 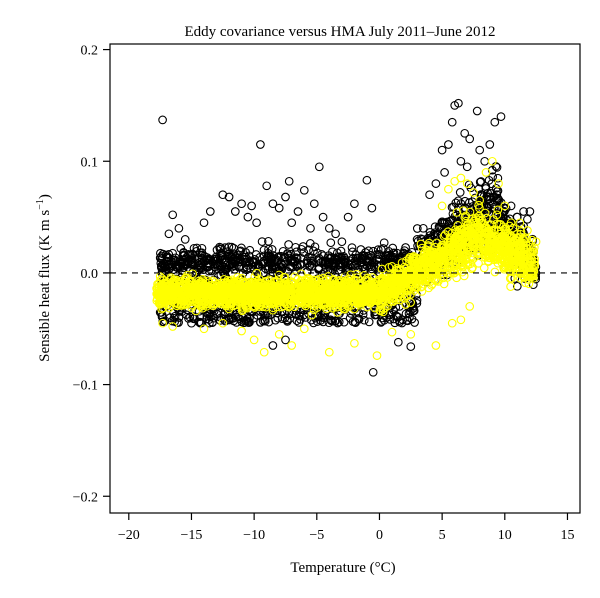 What do you see at coordinates (192, 535) in the screenshot?
I see `x-tick-label: −15` at bounding box center [192, 535].